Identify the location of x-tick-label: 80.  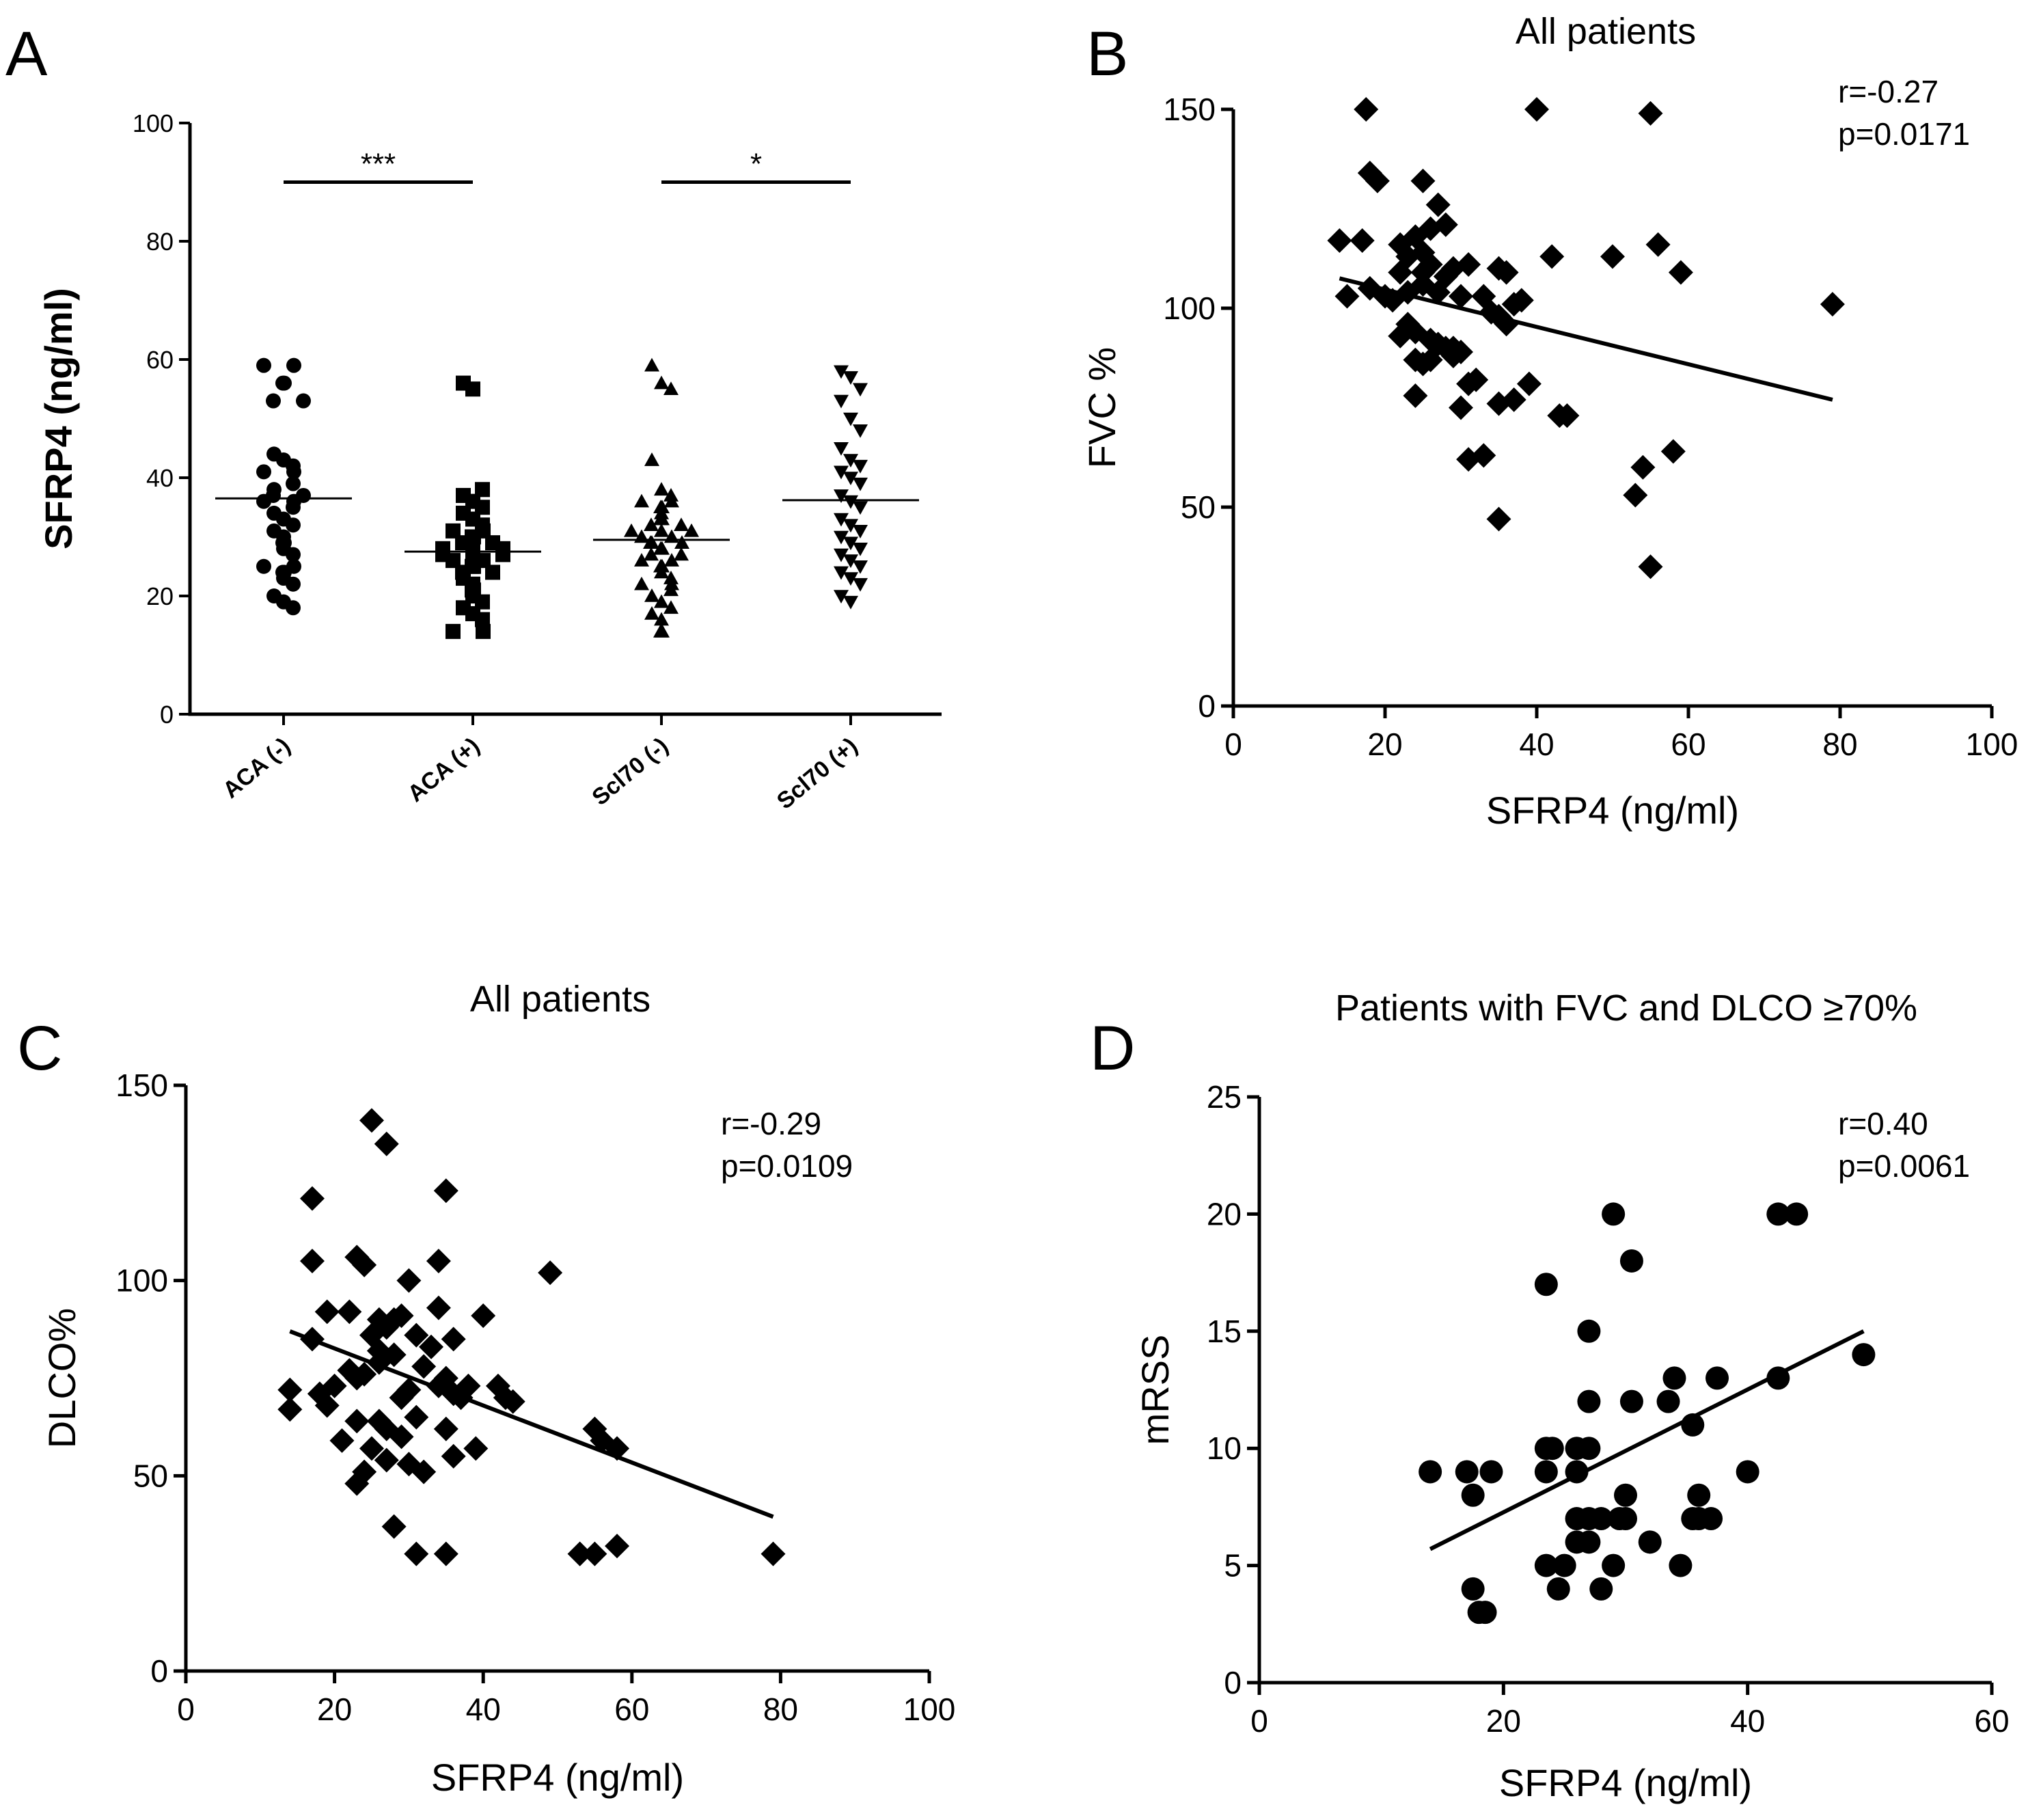
(1839, 744).